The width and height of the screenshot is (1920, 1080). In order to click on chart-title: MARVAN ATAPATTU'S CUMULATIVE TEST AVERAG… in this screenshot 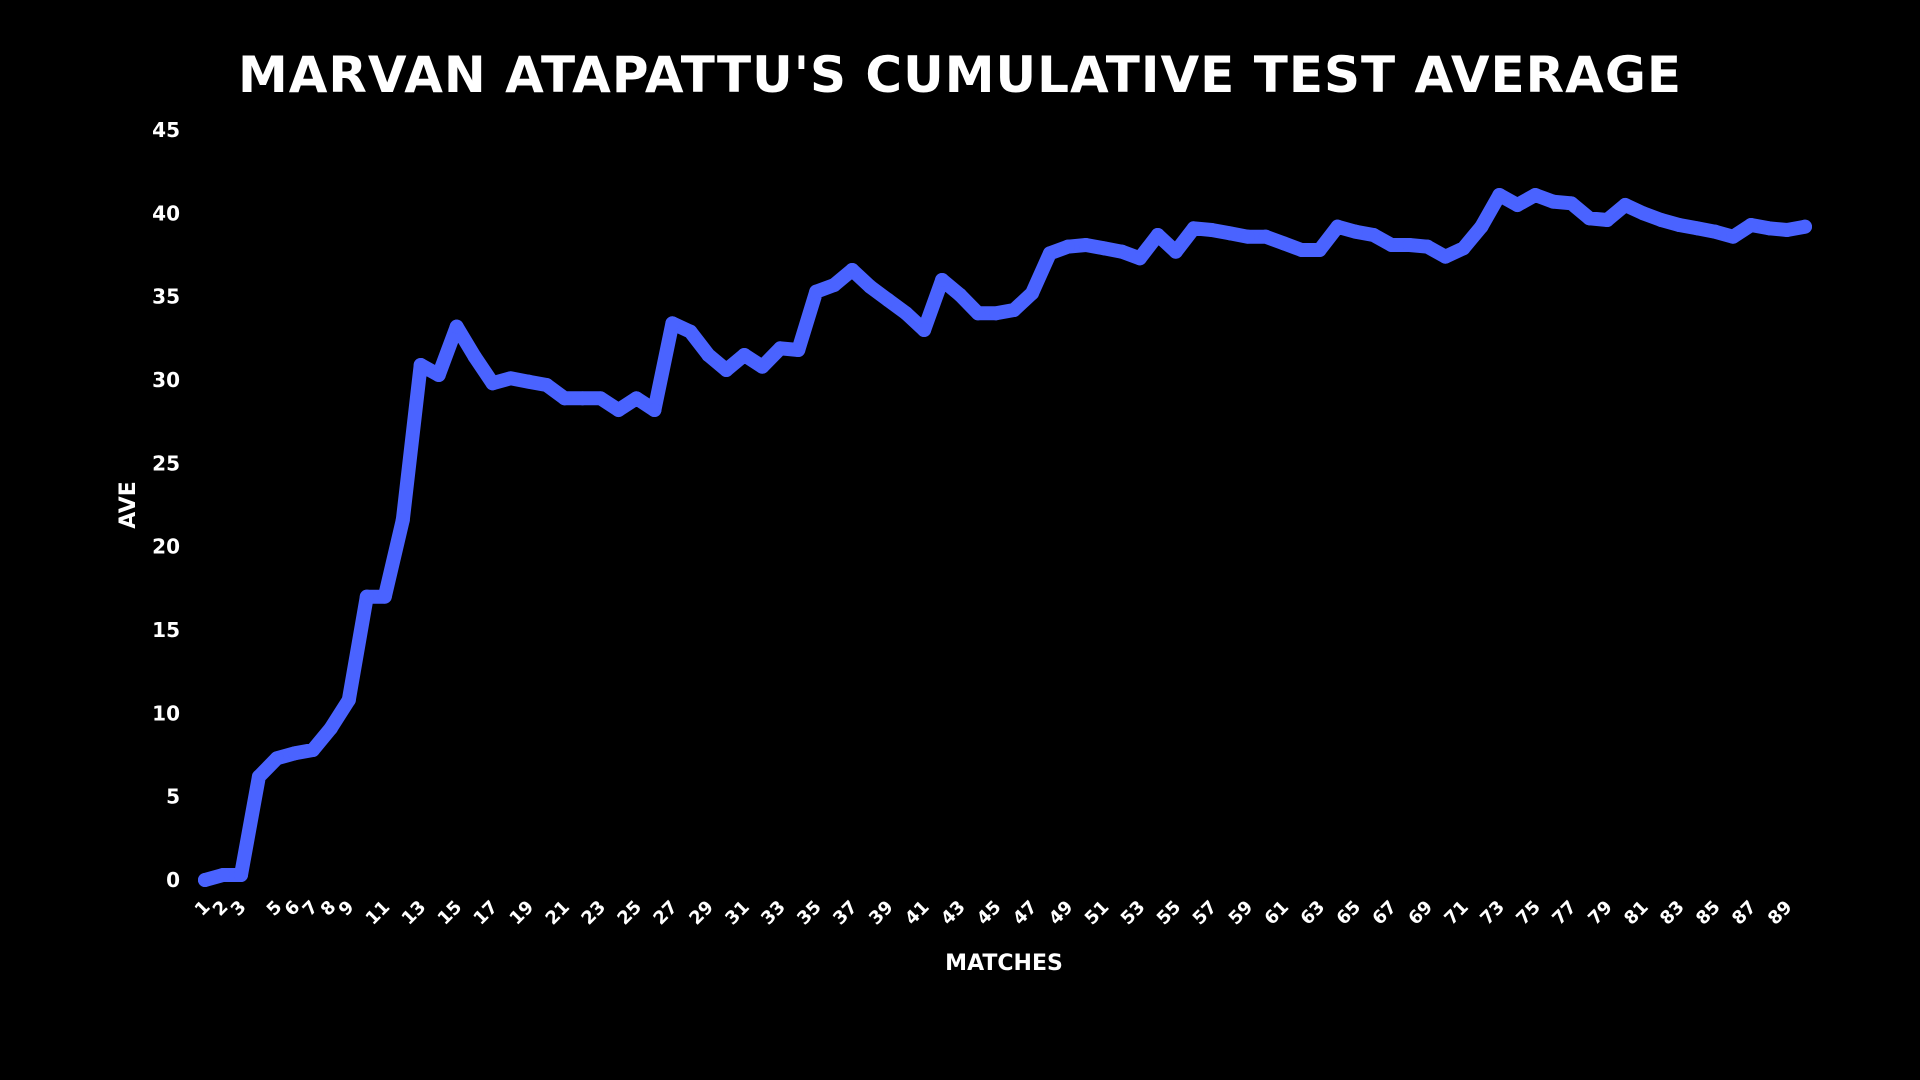, I will do `click(960, 75)`.